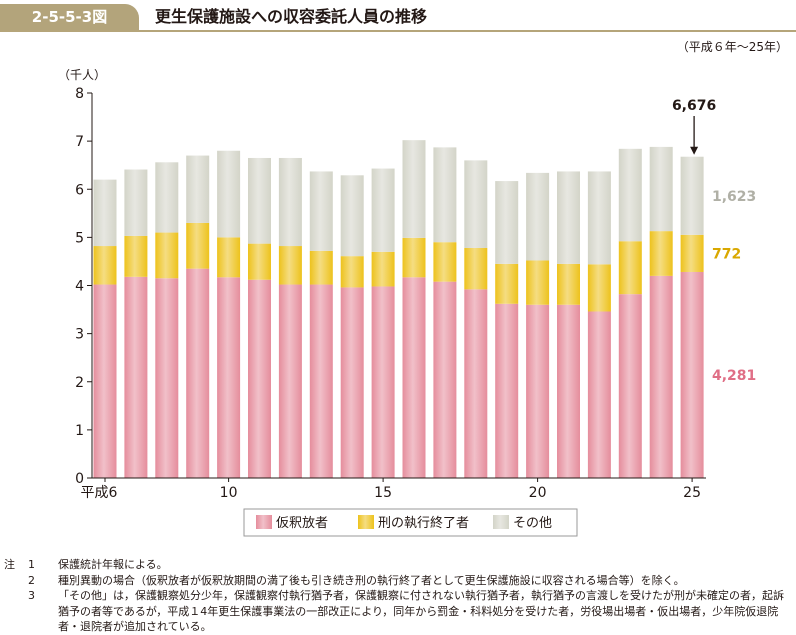 The image size is (796, 635). I want to click on legend-label: 刑の執行終了者, so click(423, 523).